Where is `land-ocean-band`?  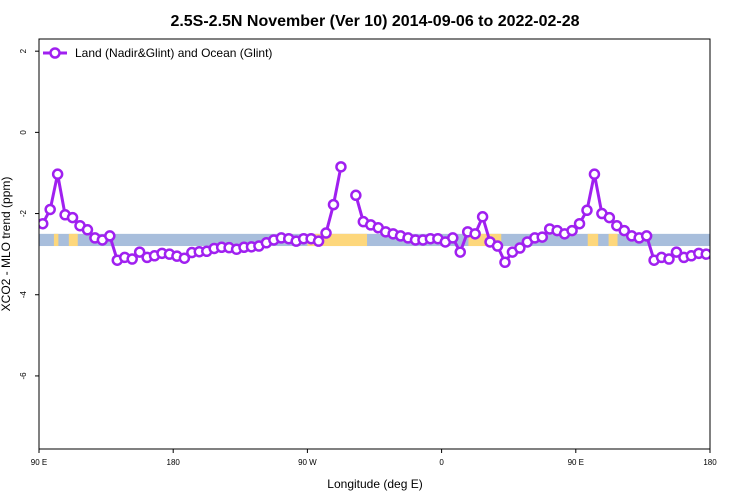
land-ocean-band is located at coordinates (374, 240).